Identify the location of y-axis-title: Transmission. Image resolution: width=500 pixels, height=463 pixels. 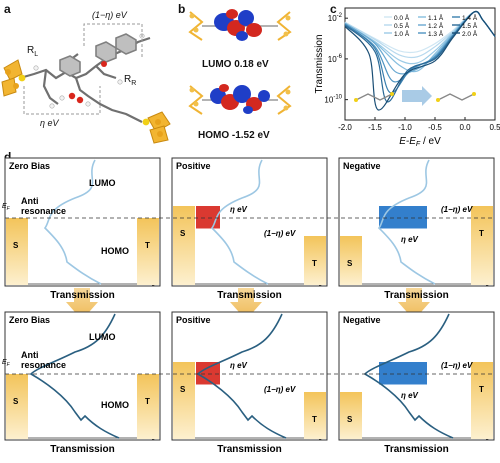
(319, 63).